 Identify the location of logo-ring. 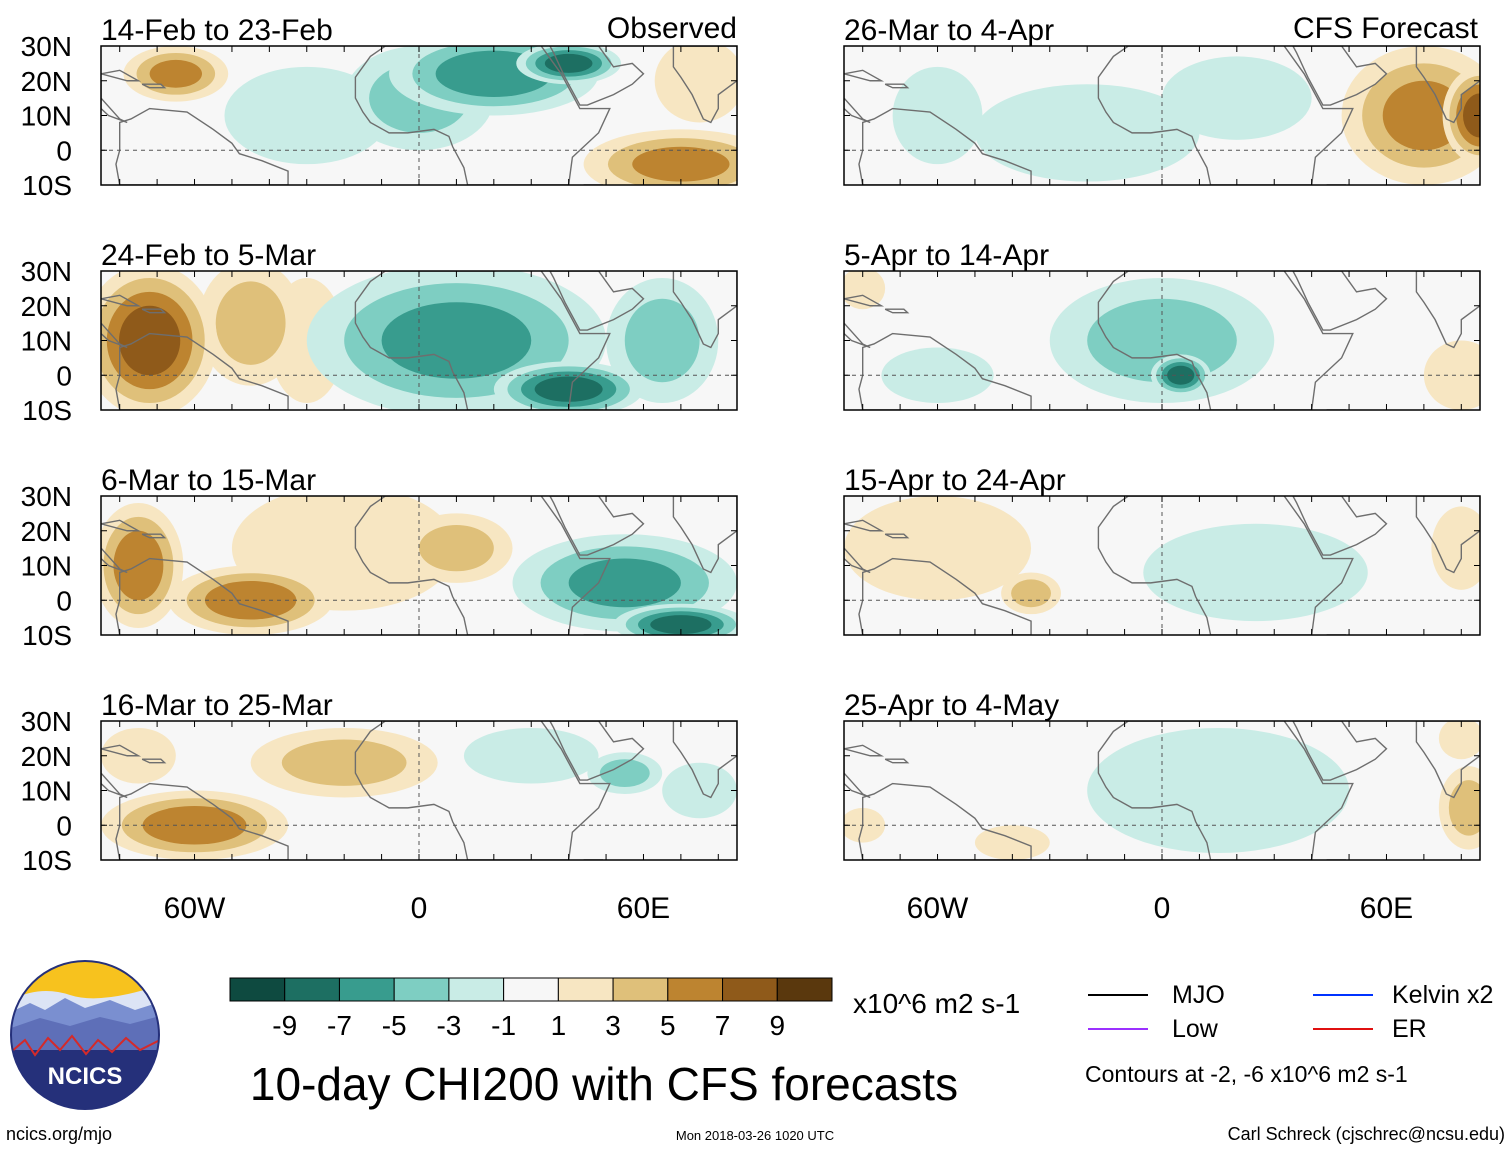
(85, 1035).